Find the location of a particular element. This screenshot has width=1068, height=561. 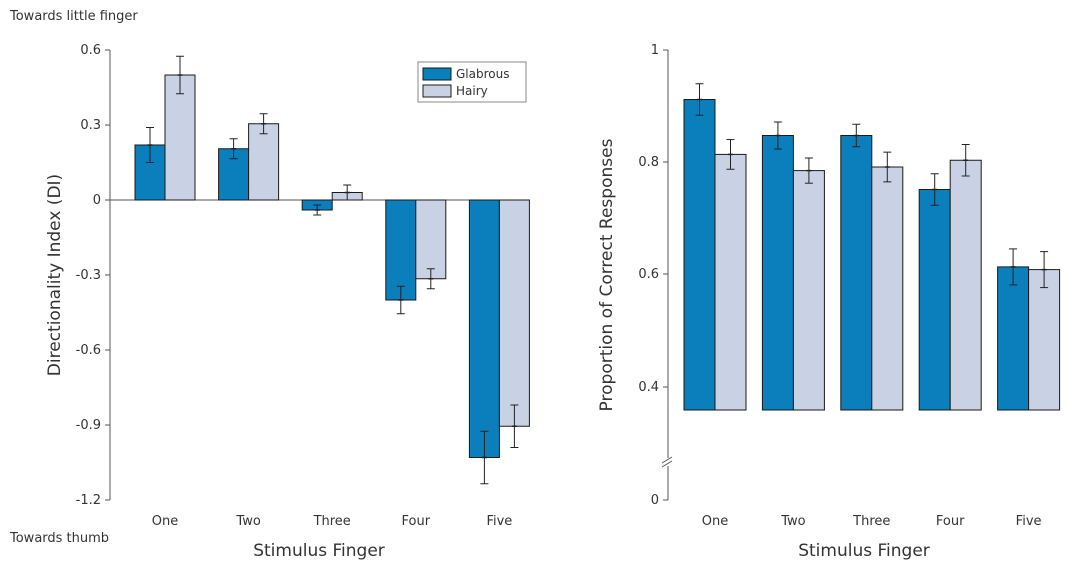

y-tick-label: 0.4 is located at coordinates (648, 387).